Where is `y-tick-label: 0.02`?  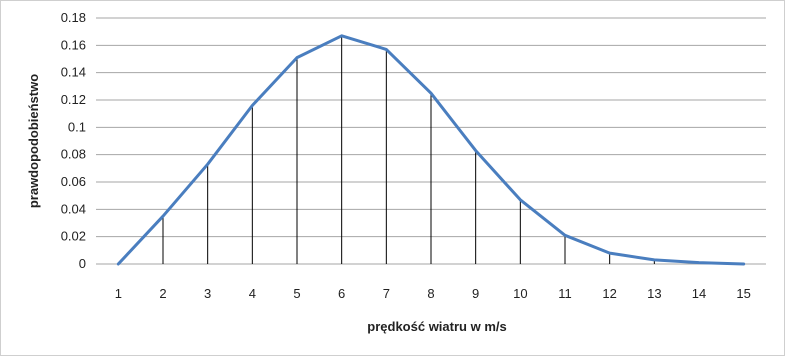 y-tick-label: 0.02 is located at coordinates (73, 236).